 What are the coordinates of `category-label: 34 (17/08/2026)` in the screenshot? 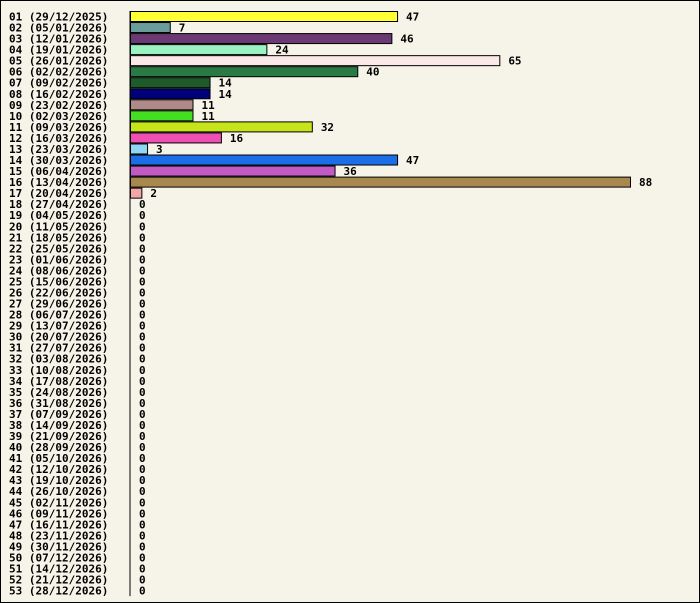 It's located at (58, 381).